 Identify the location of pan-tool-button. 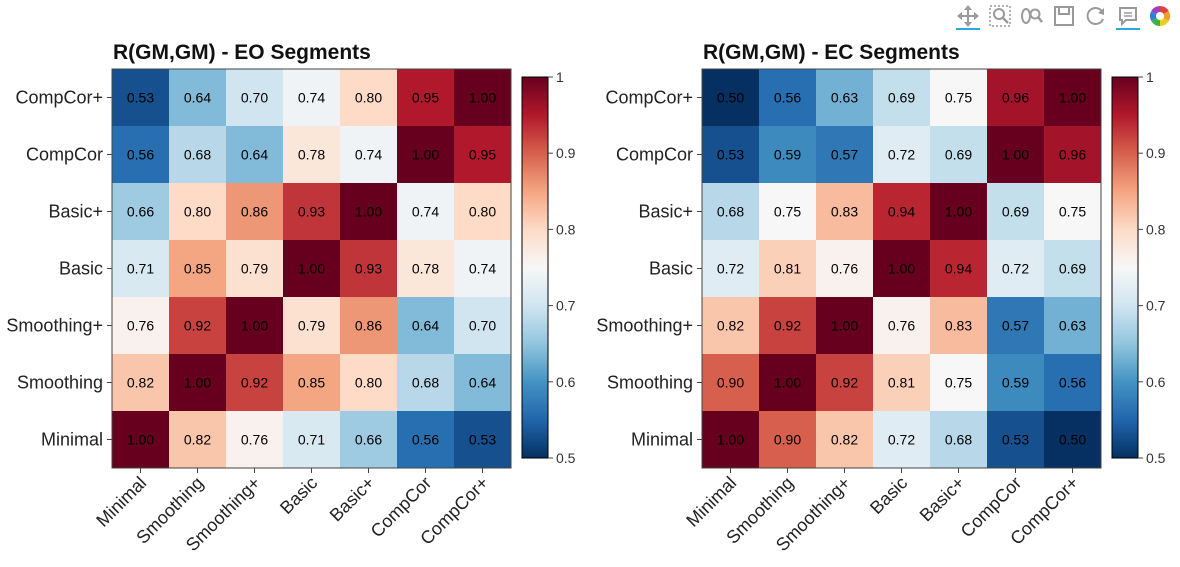
(968, 16).